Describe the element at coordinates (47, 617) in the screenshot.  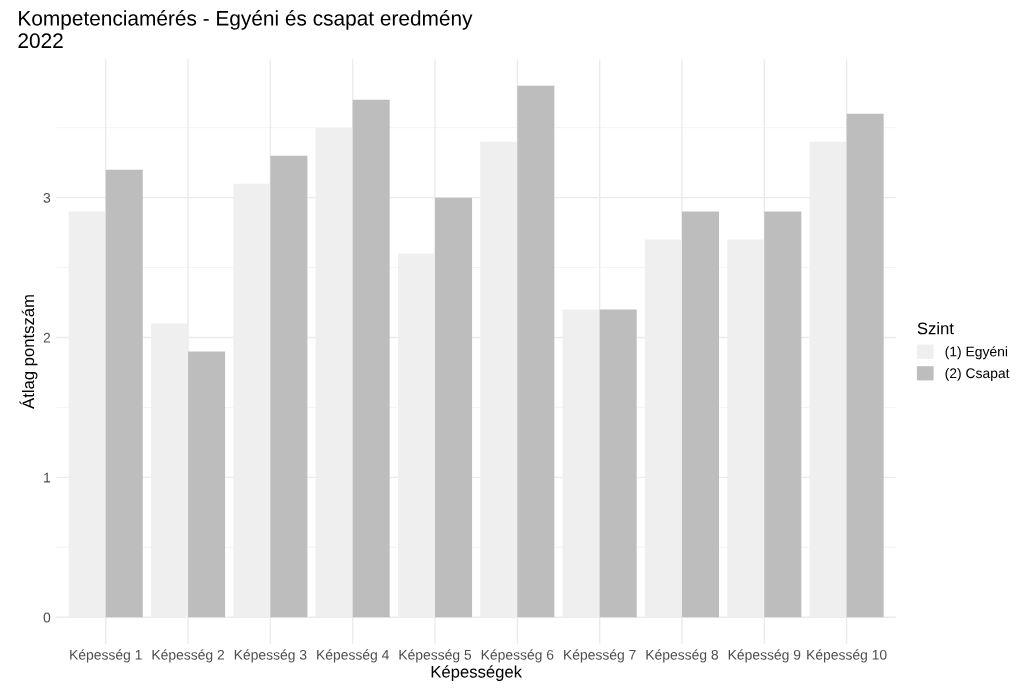
I see `y-tick-label: 0` at that location.